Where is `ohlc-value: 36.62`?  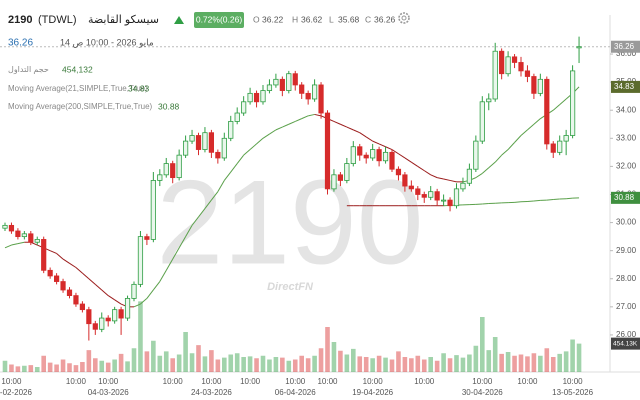 ohlc-value: 36.62 is located at coordinates (312, 19).